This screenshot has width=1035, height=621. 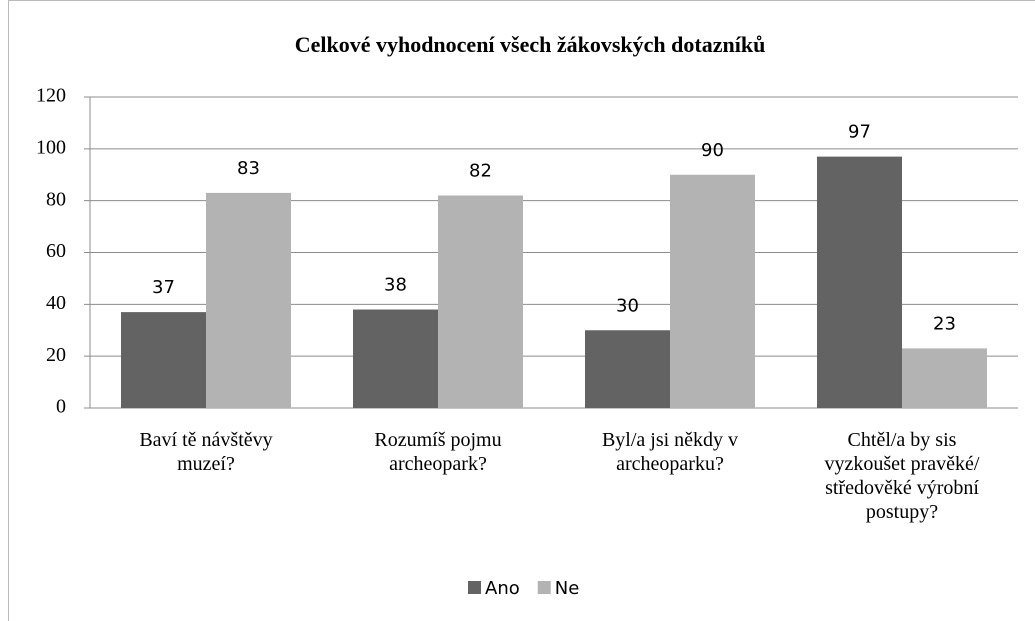 What do you see at coordinates (248, 168) in the screenshot?
I see `value-label: 83` at bounding box center [248, 168].